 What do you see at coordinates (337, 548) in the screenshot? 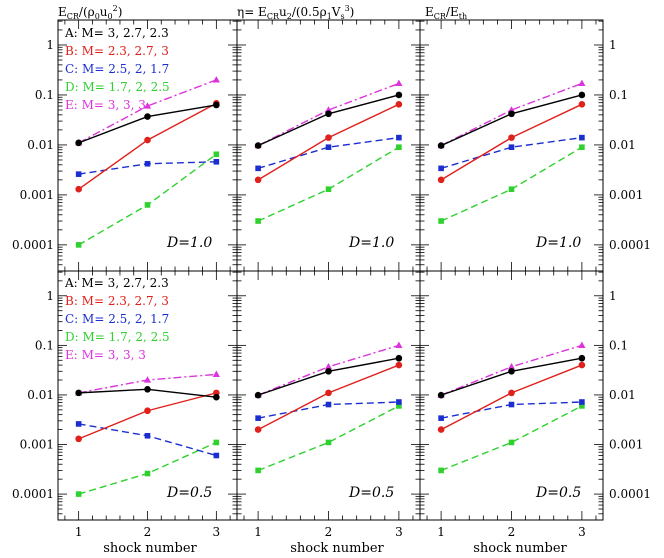
I see `x-axis-title-2: shock number` at bounding box center [337, 548].